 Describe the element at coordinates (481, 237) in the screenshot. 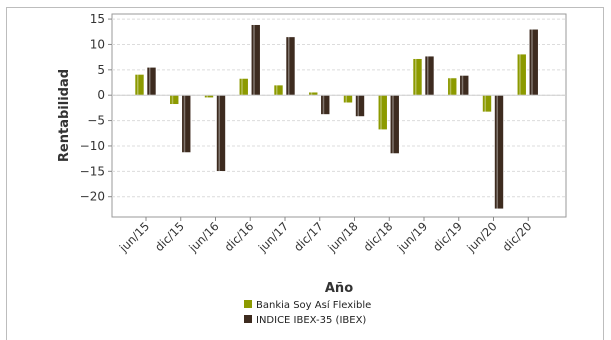

I see `x-tick-label: jun/20` at that location.